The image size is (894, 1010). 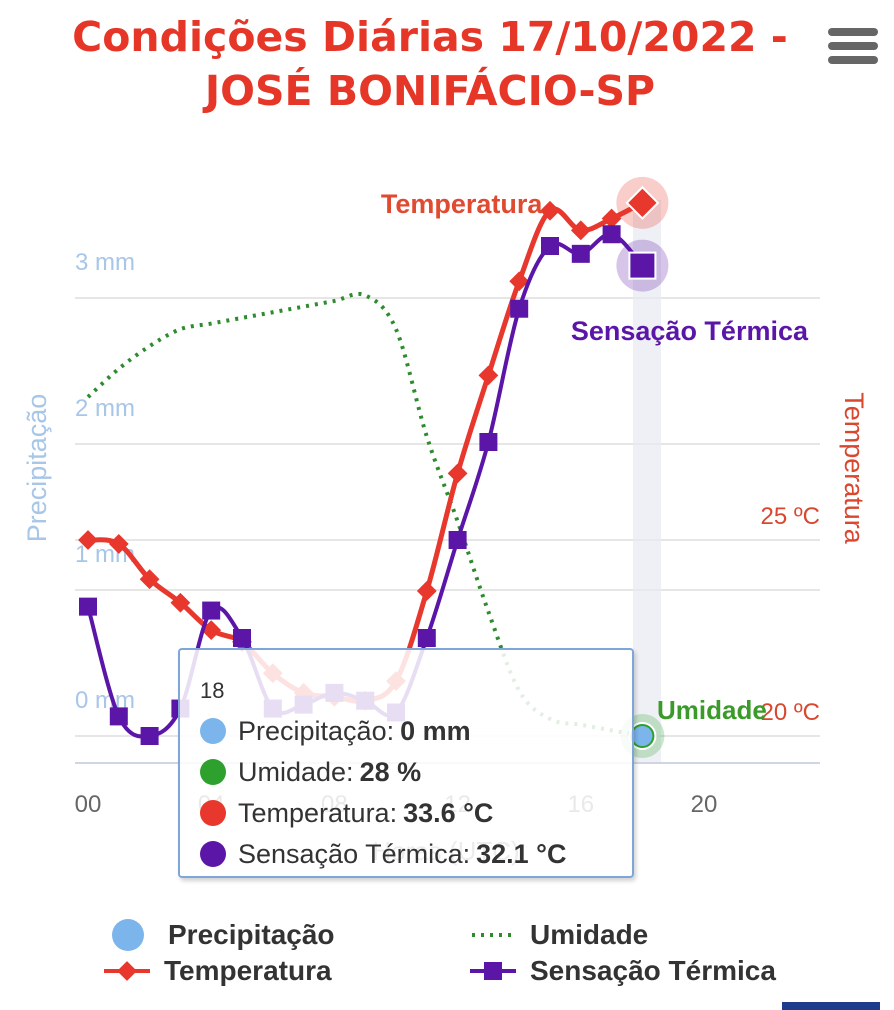 What do you see at coordinates (704, 804) in the screenshot?
I see `x-tick-label: 20` at bounding box center [704, 804].